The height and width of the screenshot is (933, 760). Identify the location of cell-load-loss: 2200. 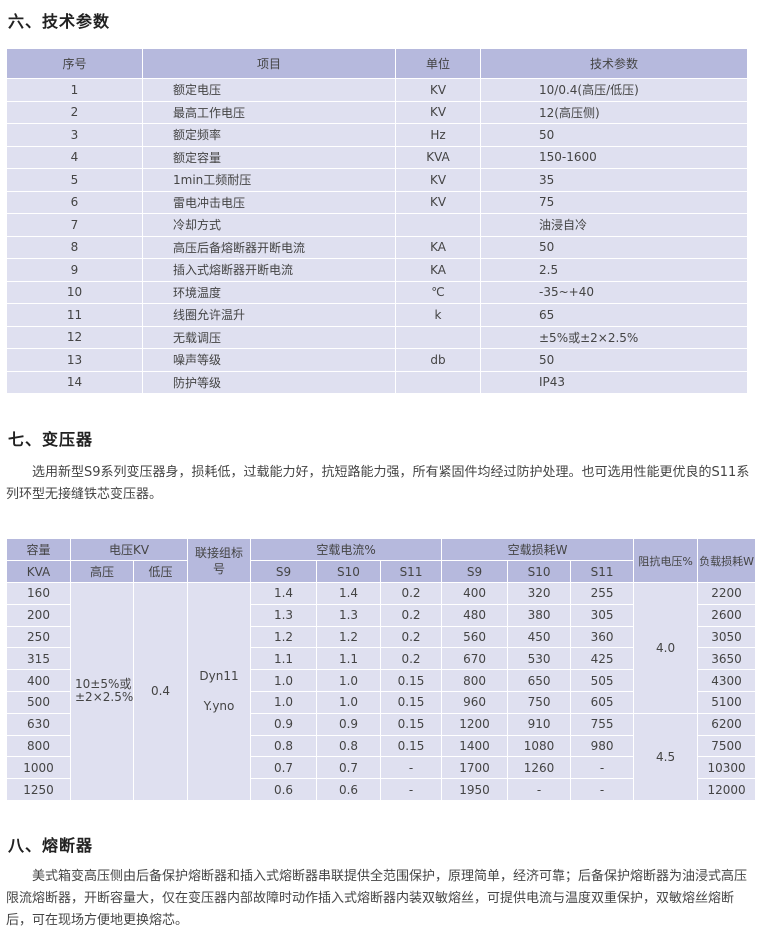
(726, 593).